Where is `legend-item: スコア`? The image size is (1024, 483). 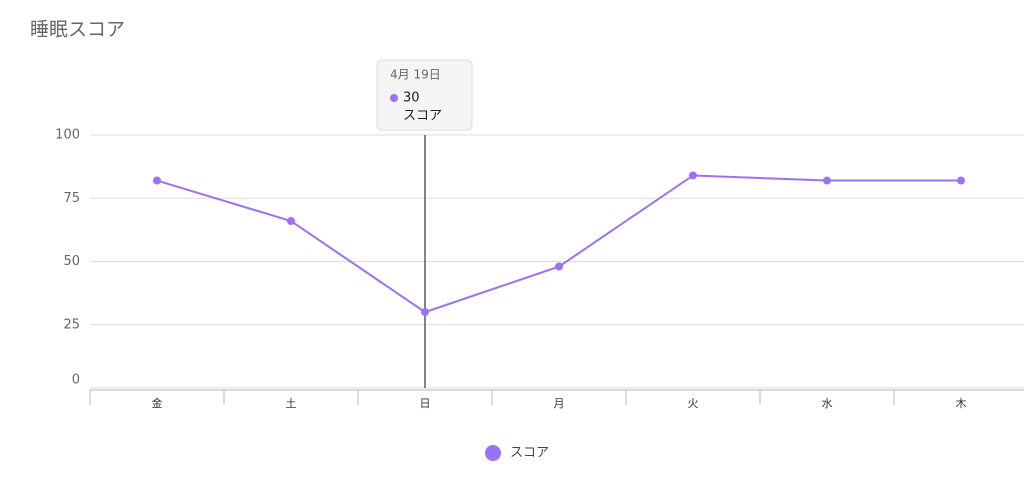 legend-item: スコア is located at coordinates (517, 453).